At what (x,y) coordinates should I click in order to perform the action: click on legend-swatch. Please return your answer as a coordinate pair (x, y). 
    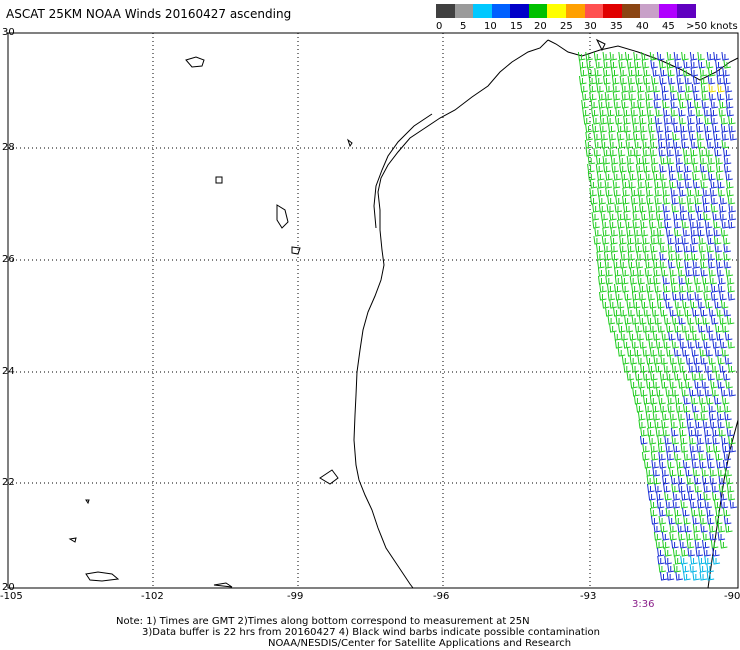
    Looking at the image, I should click on (594, 11).